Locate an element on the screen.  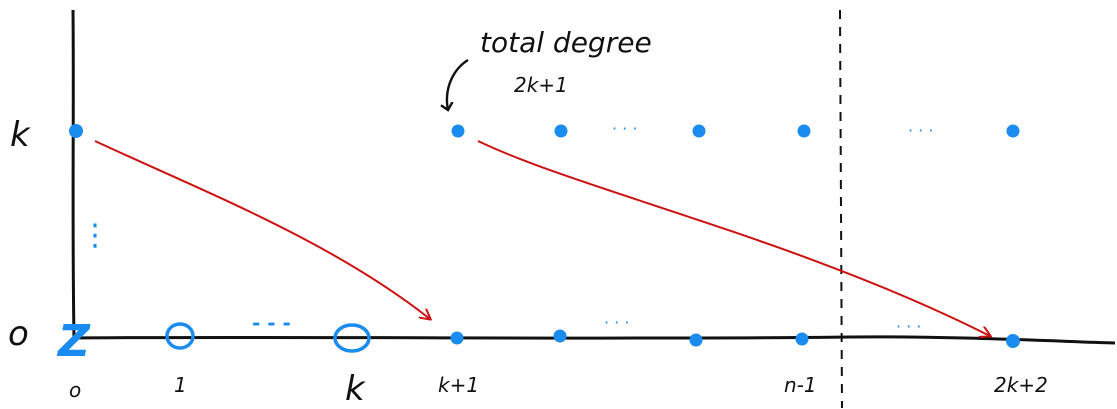
x-label-0: o is located at coordinates (75, 390).